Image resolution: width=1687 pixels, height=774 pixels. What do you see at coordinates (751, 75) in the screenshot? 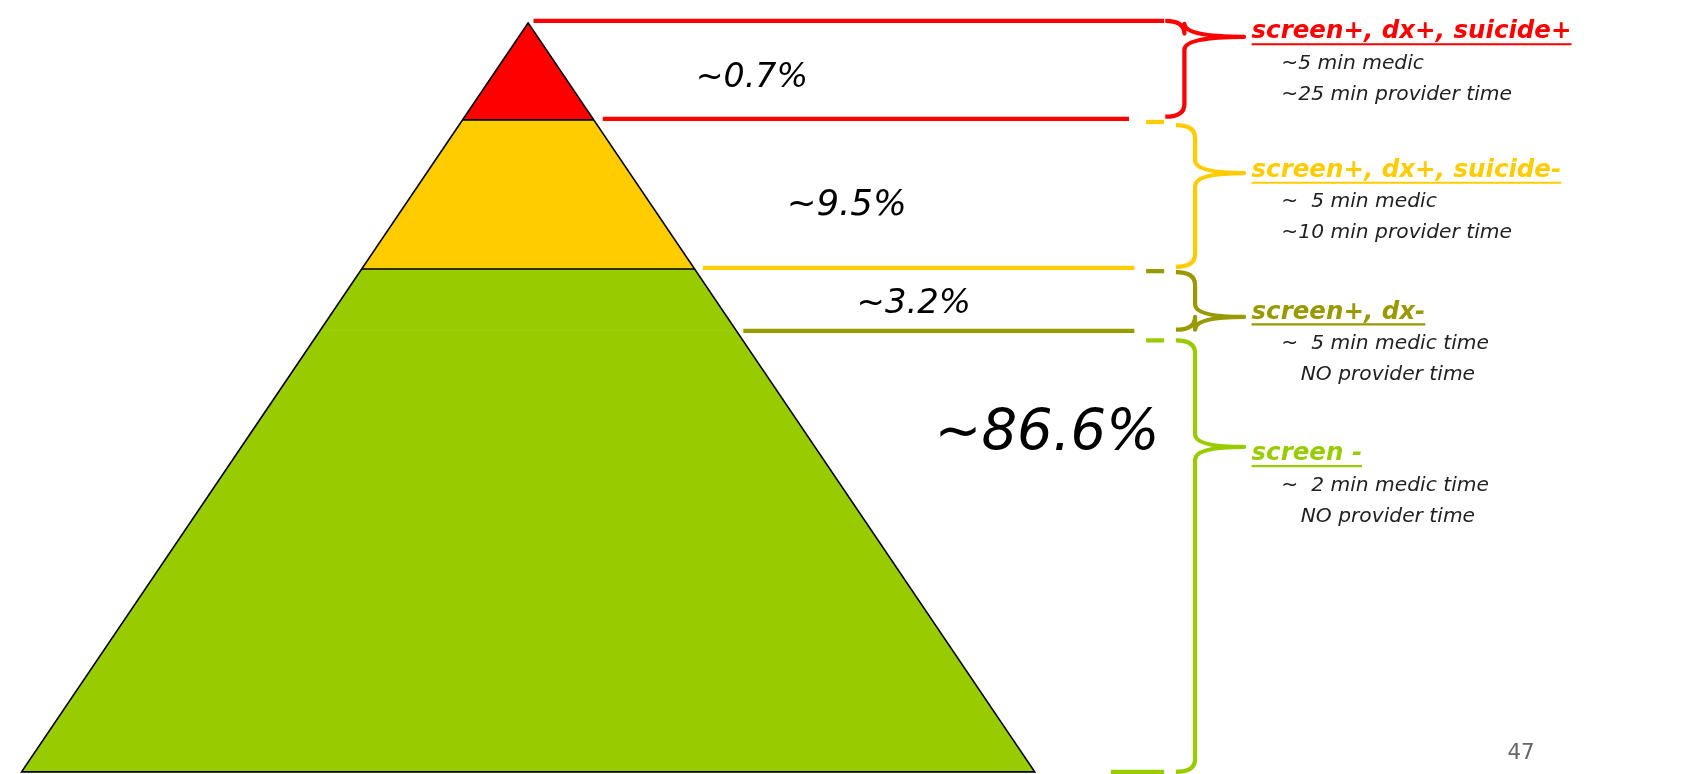
I see `data-label: ~0.7%` at bounding box center [751, 75].